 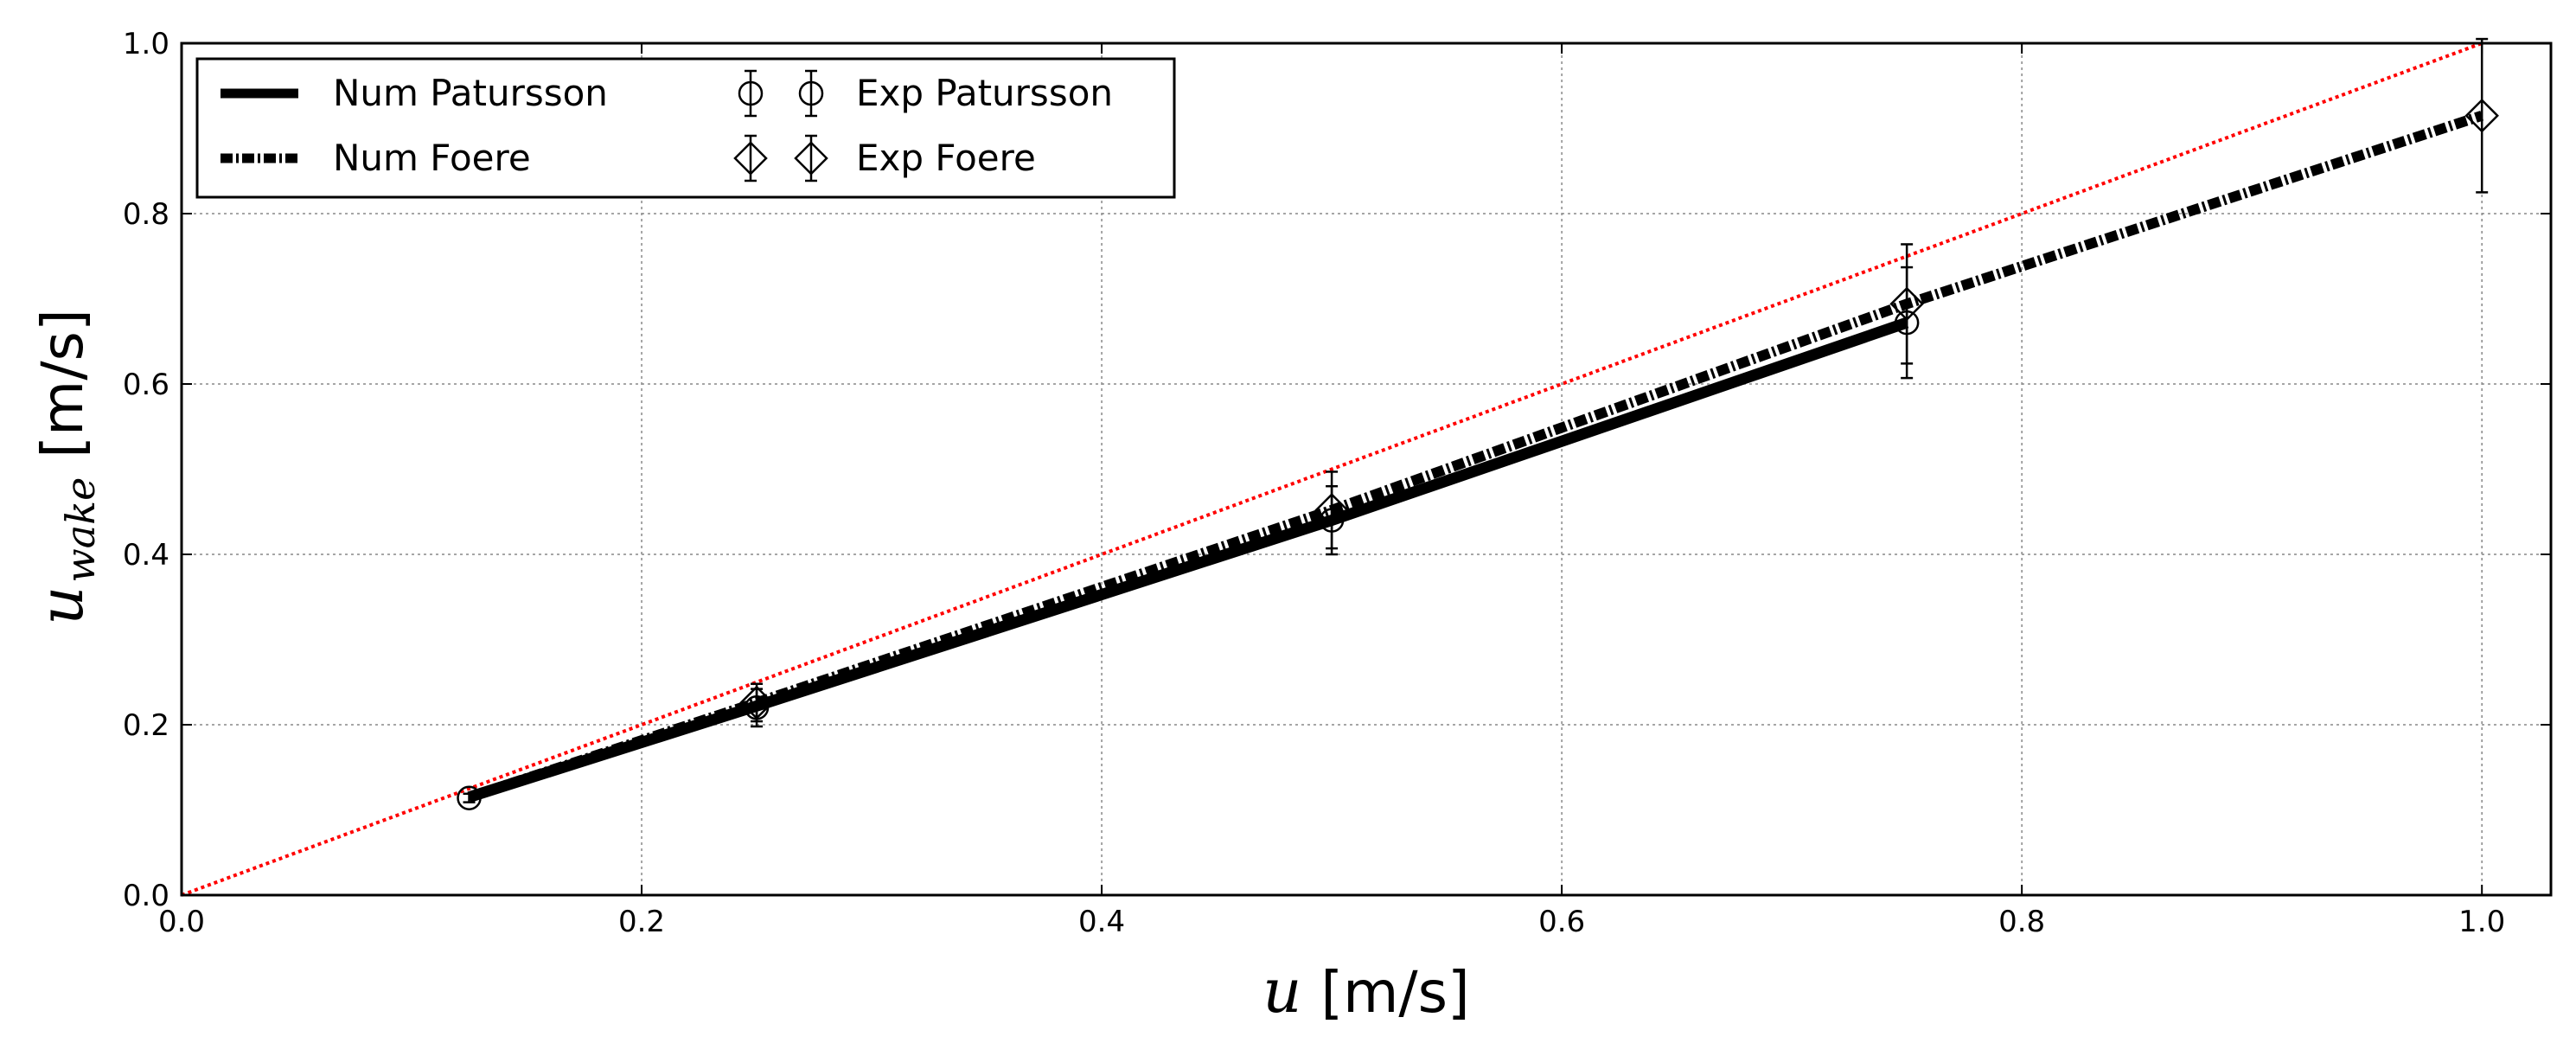 I want to click on x-tick-label: 1.0, so click(x=2482, y=922).